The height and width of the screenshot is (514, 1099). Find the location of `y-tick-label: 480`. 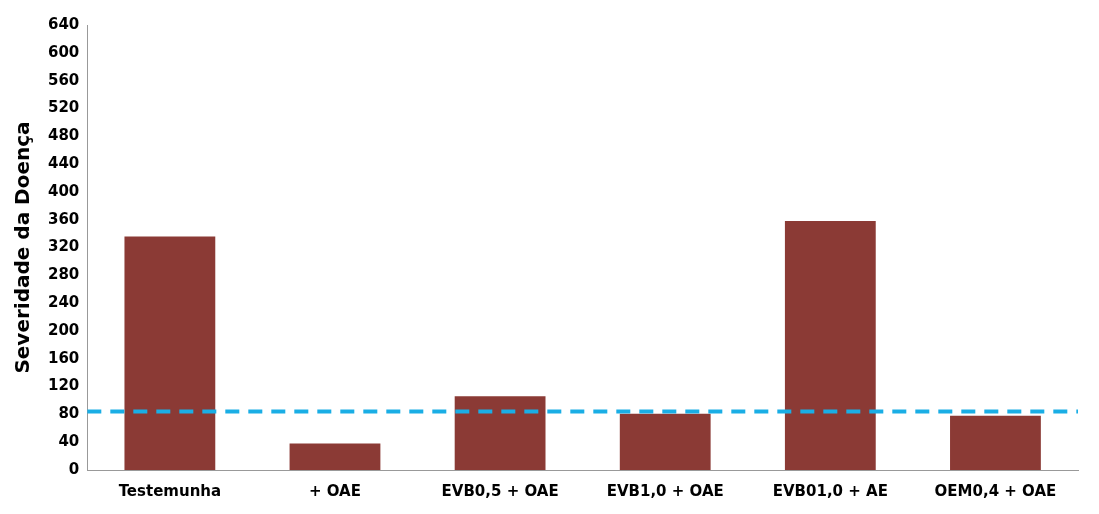

y-tick-label: 480 is located at coordinates (64, 135).